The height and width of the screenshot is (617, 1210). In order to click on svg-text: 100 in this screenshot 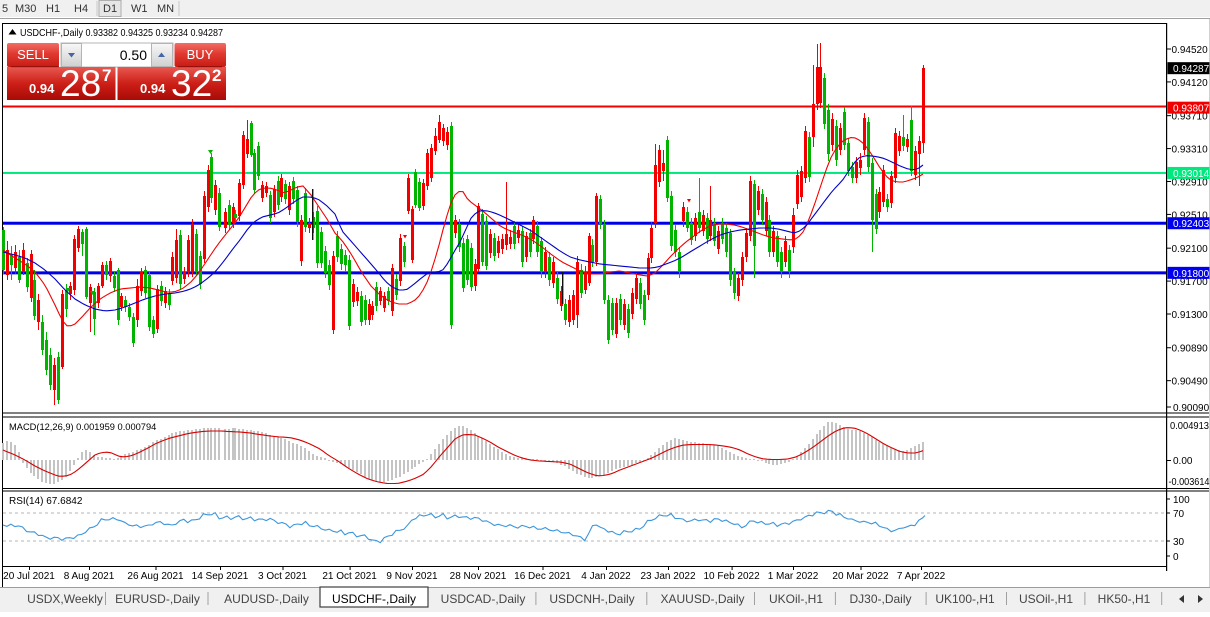, I will do `click(1181, 500)`.